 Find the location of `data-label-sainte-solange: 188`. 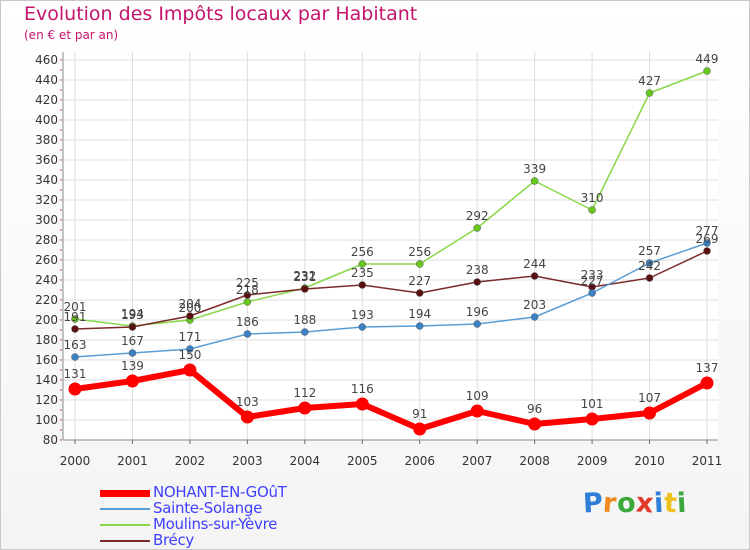

data-label-sainte-solange: 188 is located at coordinates (304, 320).